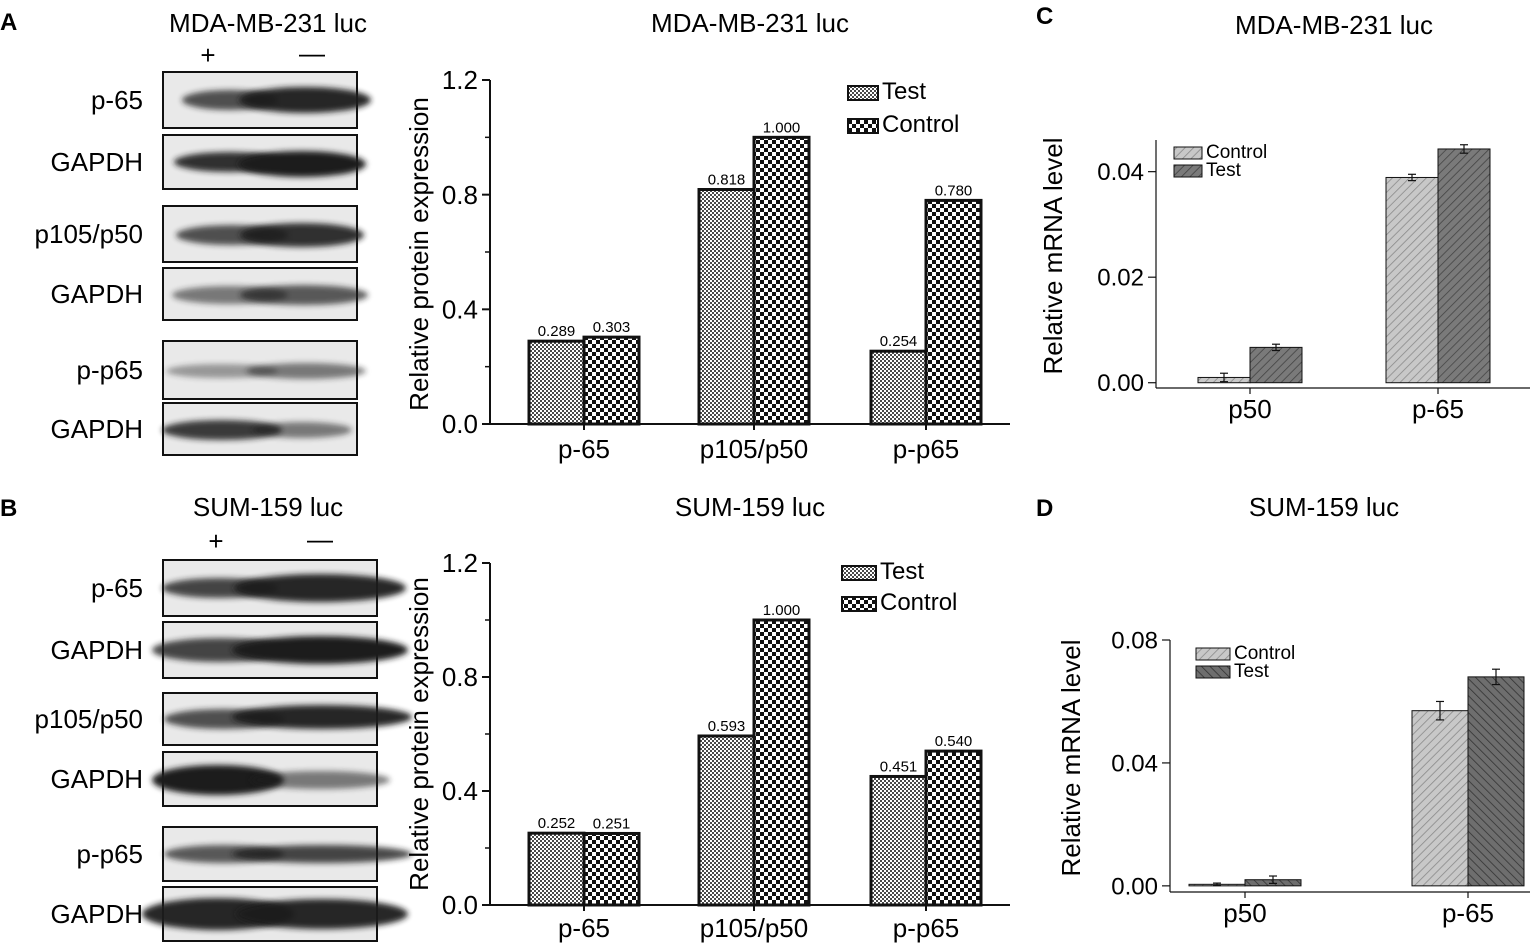 The height and width of the screenshot is (945, 1536). What do you see at coordinates (231, 100) in the screenshot?
I see `blot-a-row-1: p-65` at bounding box center [231, 100].